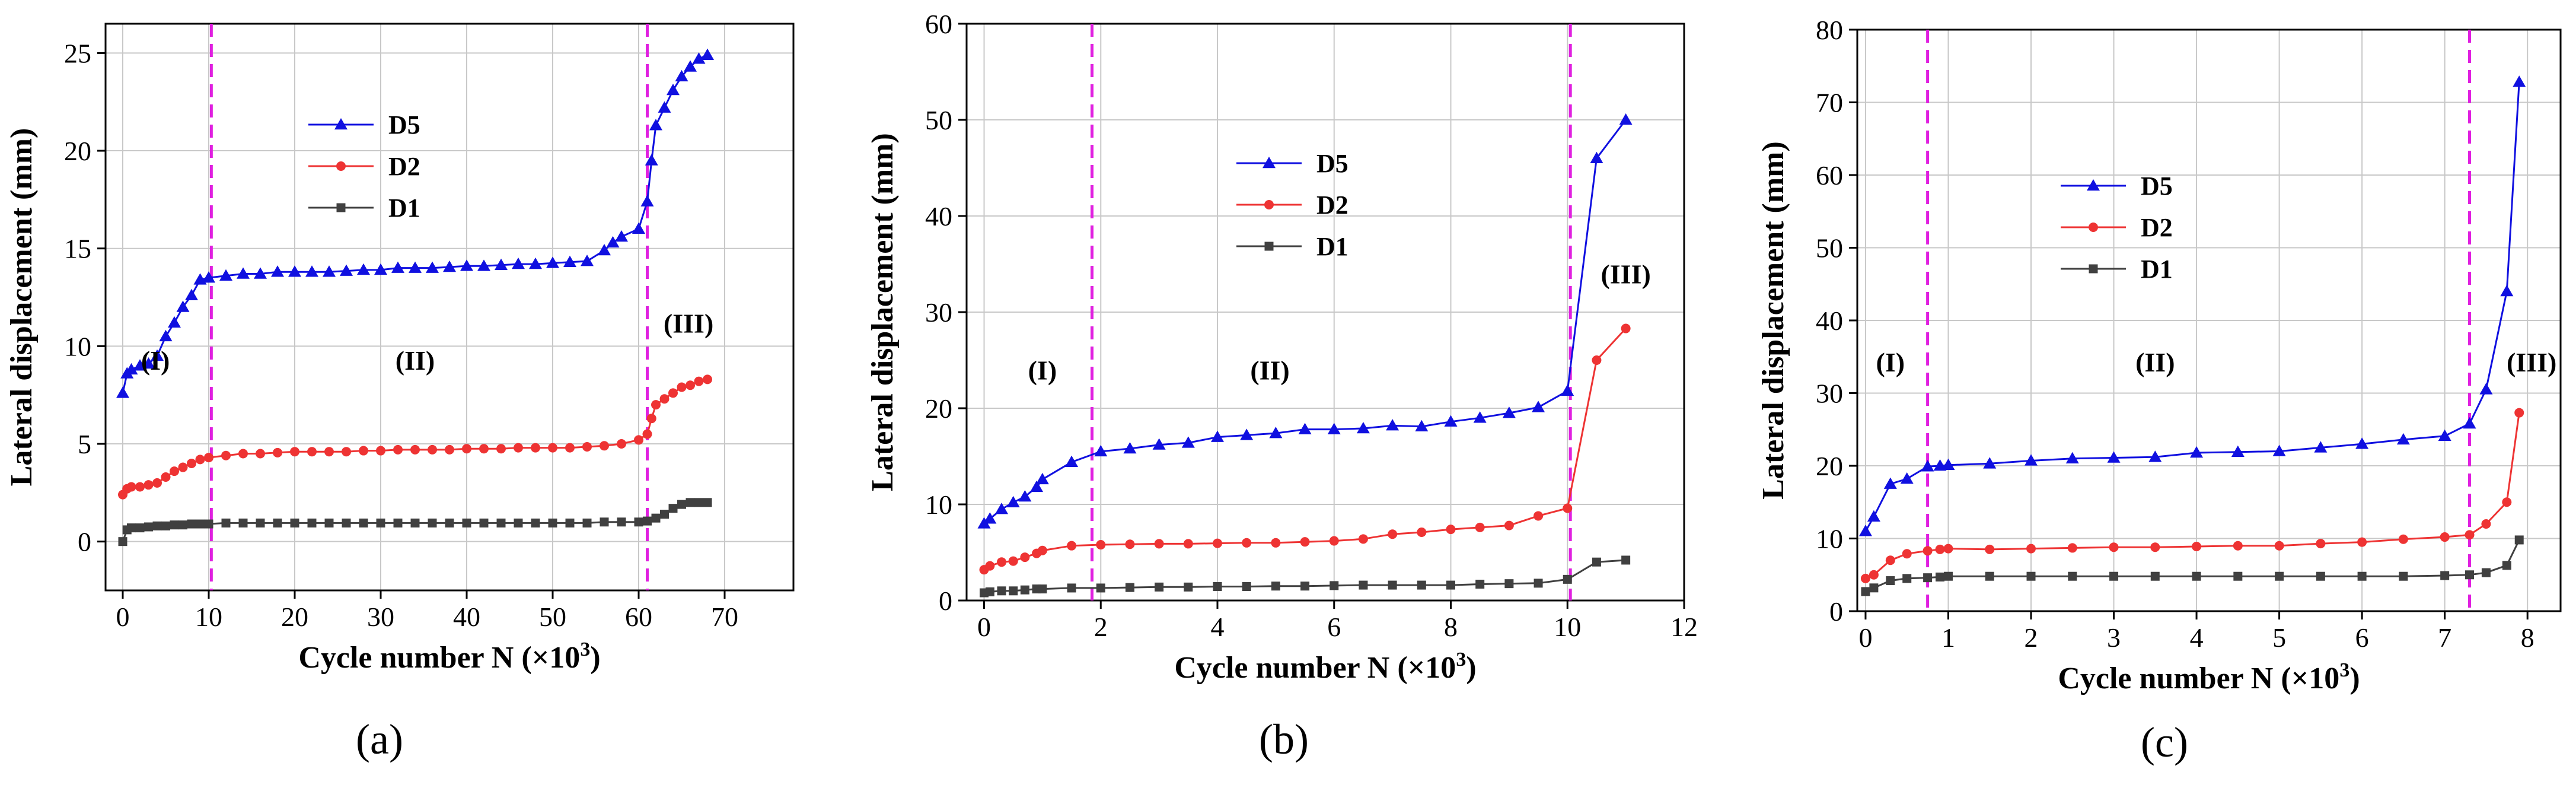 The image size is (2576, 788). Describe the element at coordinates (1471, 668) in the screenshot. I see `x-axis-title-end: )` at that location.